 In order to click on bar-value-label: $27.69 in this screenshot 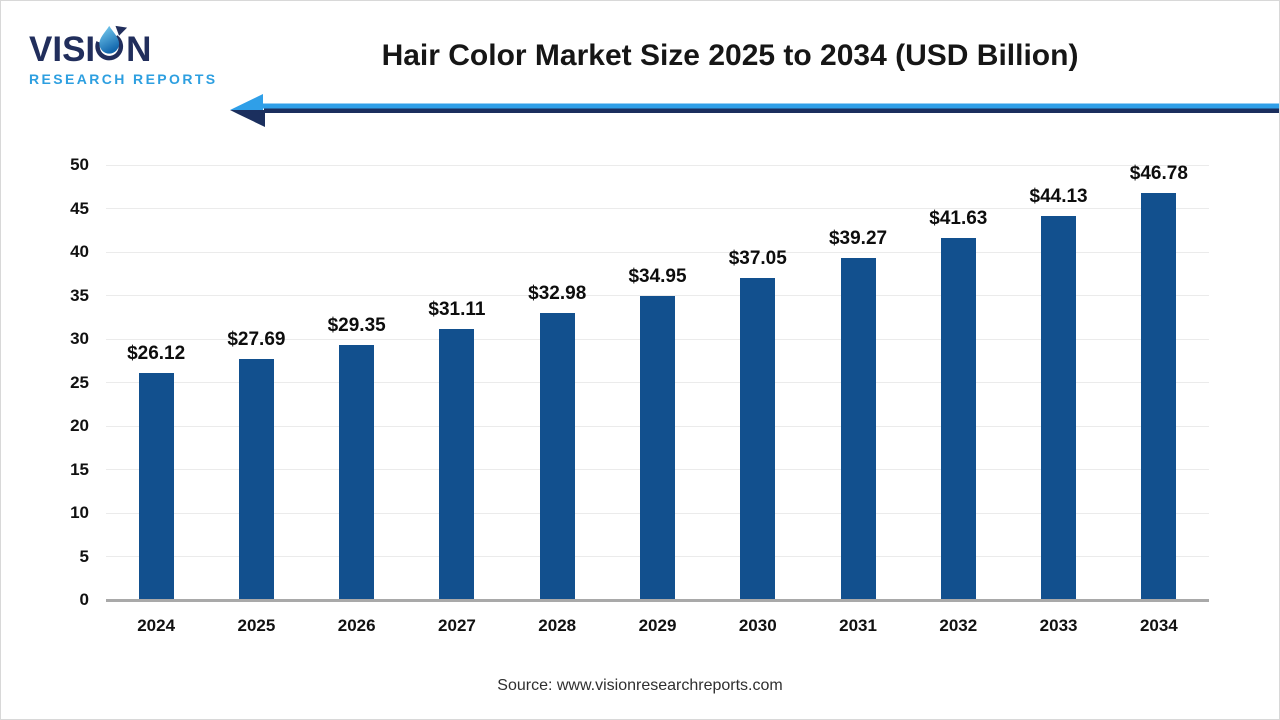, I will do `click(256, 340)`.